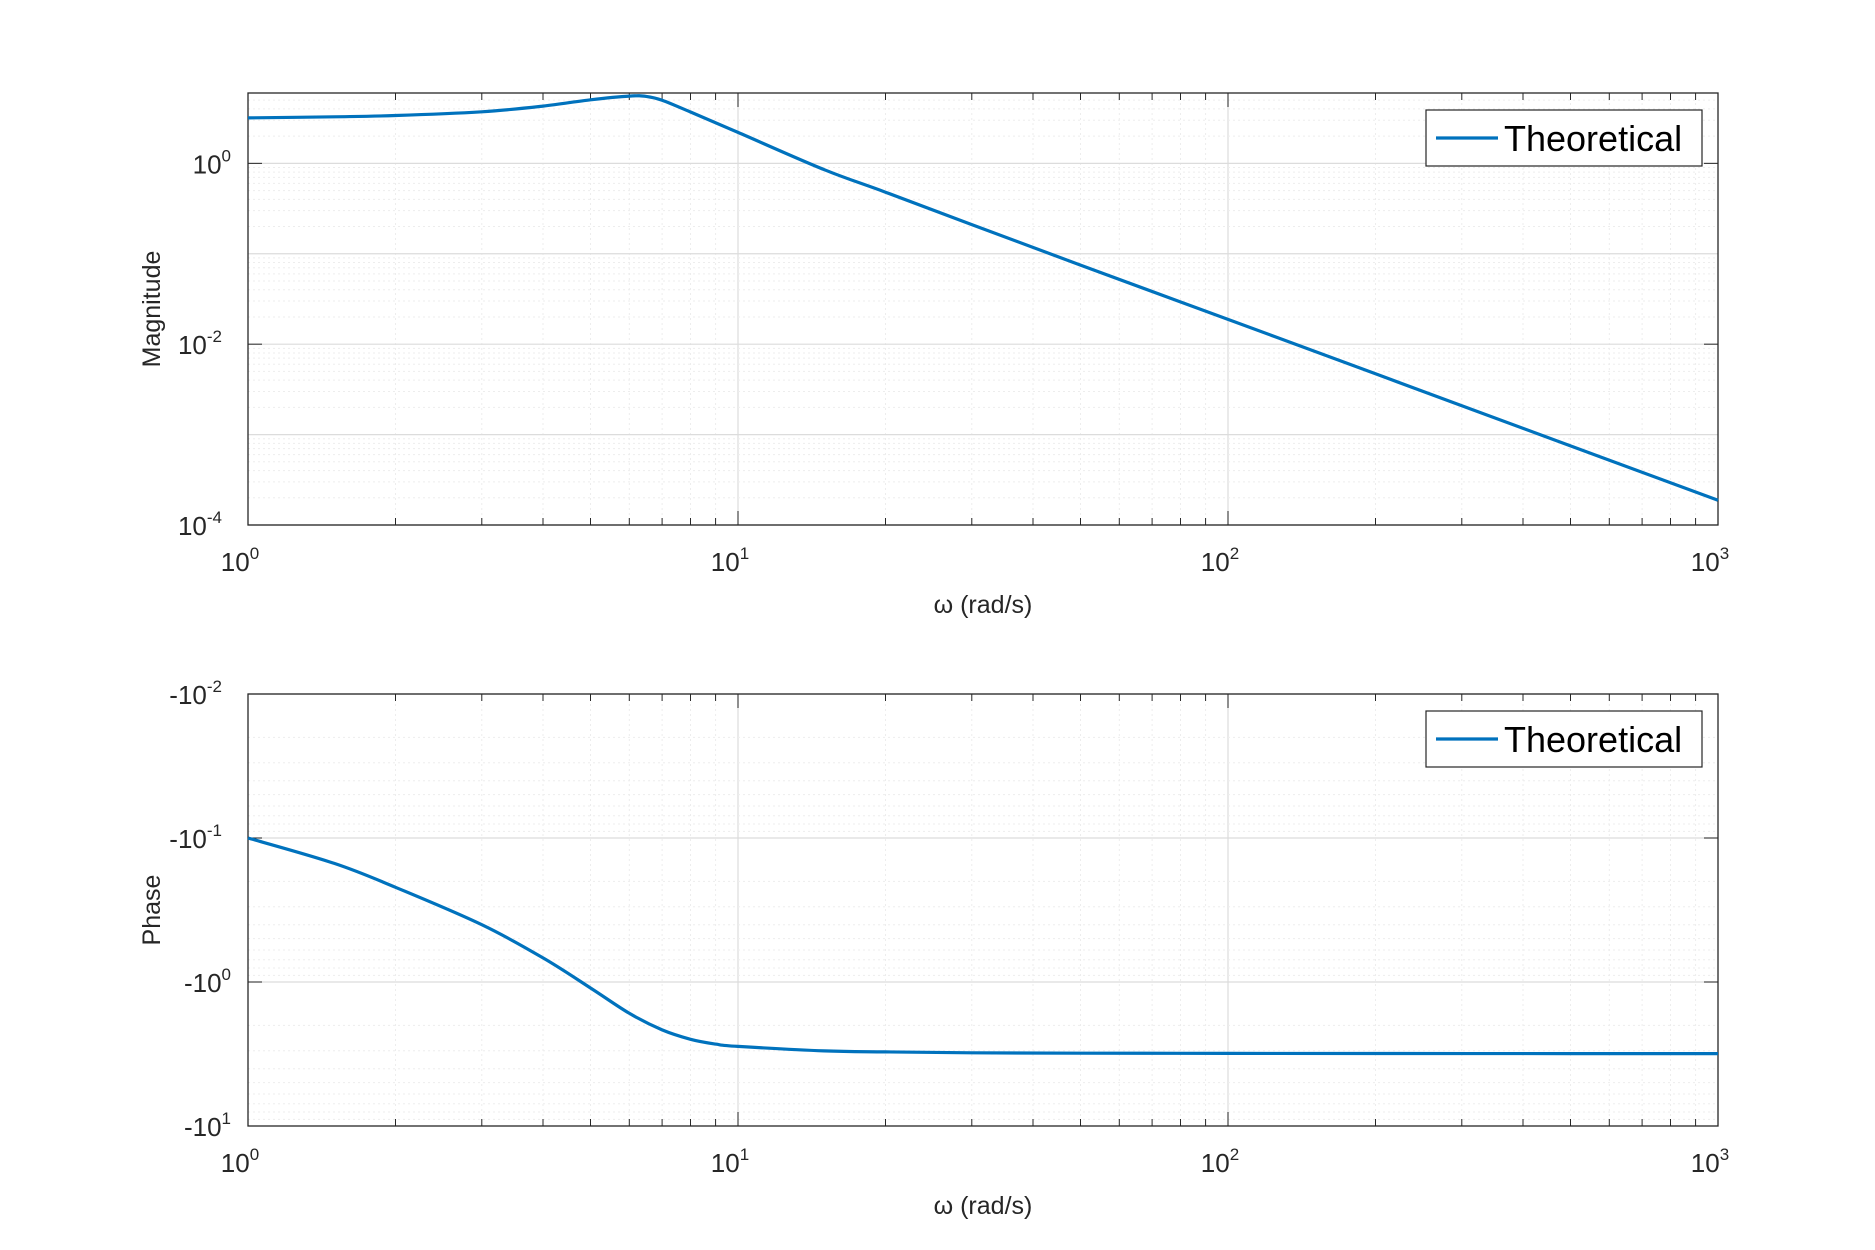 Image resolution: width=1875 pixels, height=1250 pixels. What do you see at coordinates (240, 560) in the screenshot?
I see `magnitude-x-tick-label: 10⁰` at bounding box center [240, 560].